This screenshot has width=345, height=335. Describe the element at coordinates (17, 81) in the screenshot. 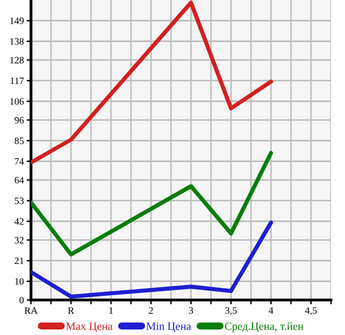

I see `y-tick-label: 117` at that location.